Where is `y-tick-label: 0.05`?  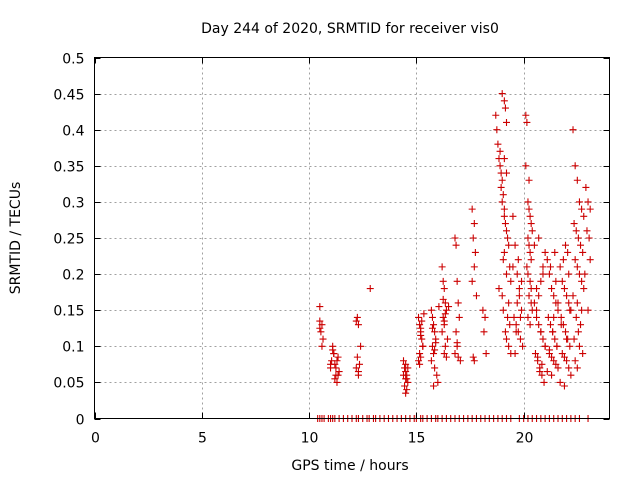 y-tick-label: 0.05 is located at coordinates (68, 384).